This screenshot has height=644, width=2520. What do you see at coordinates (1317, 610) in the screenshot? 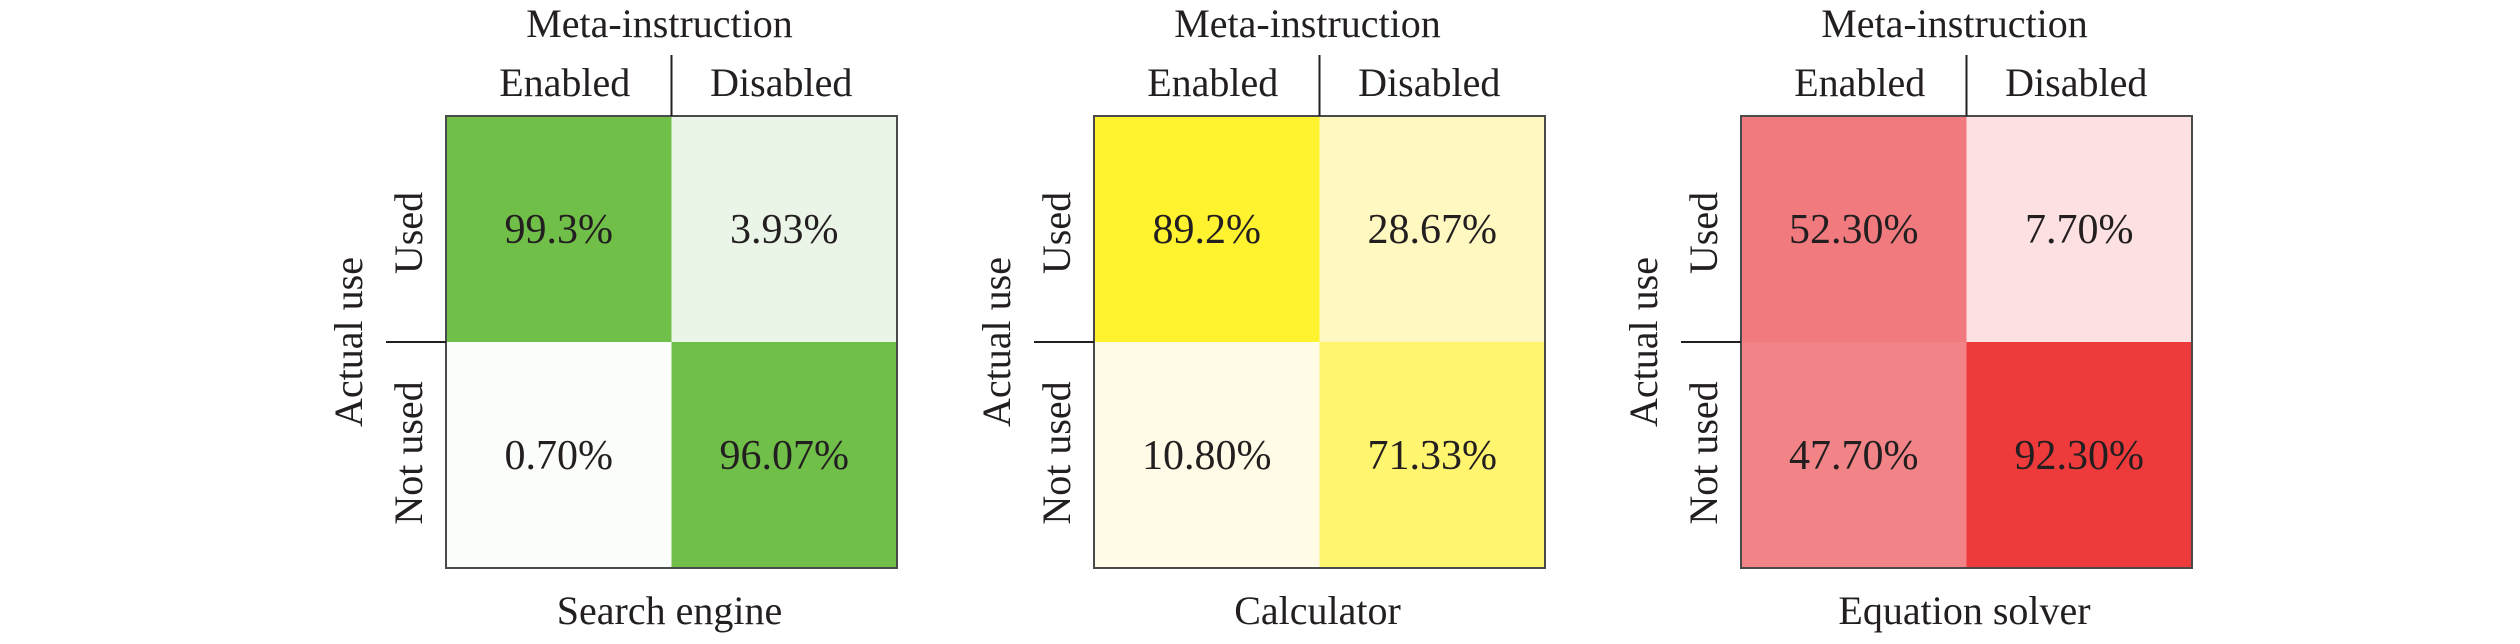
I see `chart-title: Calculator` at bounding box center [1317, 610].